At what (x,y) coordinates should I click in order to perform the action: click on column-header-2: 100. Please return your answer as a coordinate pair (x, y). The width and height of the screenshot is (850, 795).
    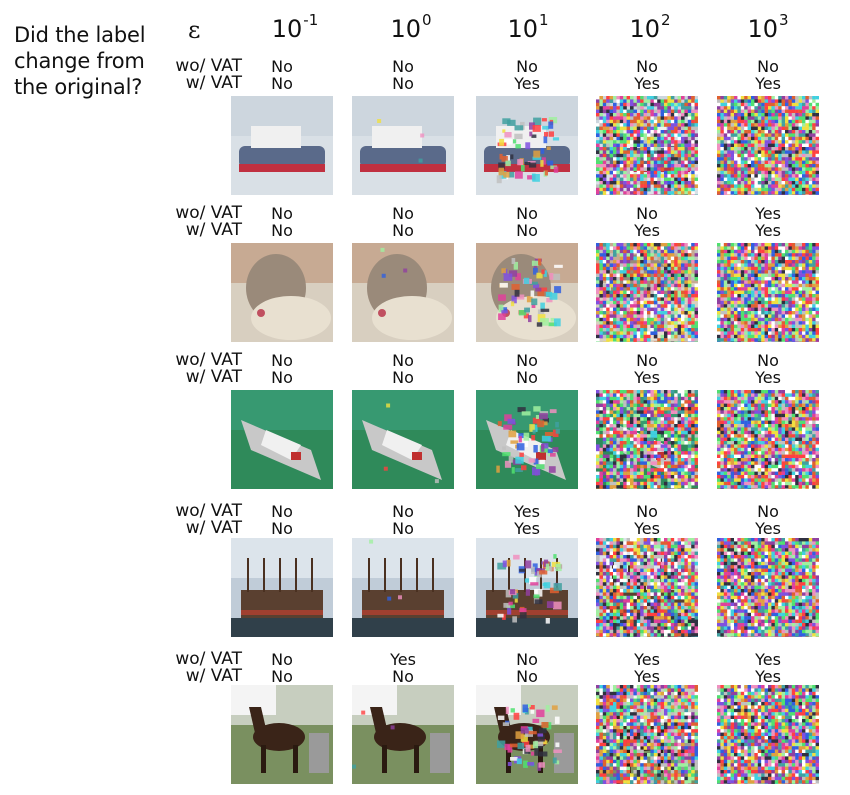
    Looking at the image, I should click on (411, 27).